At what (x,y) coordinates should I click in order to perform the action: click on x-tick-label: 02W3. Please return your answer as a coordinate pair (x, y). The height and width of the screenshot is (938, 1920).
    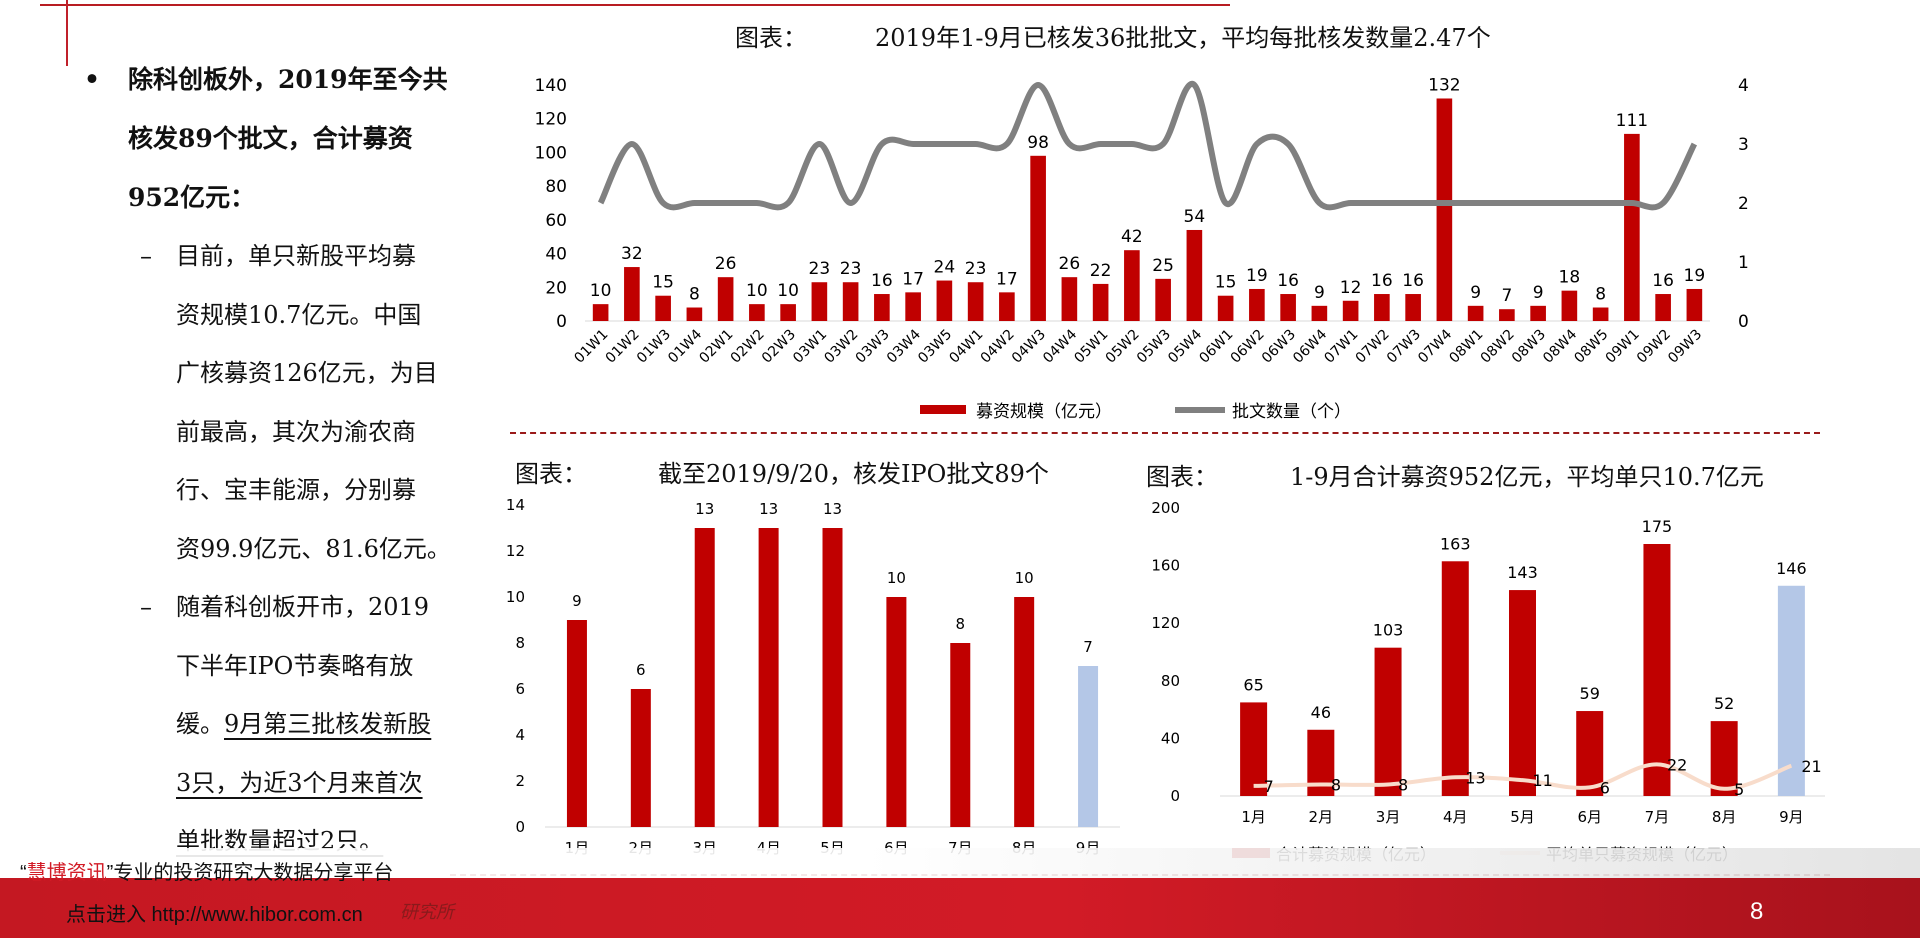
    Looking at the image, I should click on (779, 347).